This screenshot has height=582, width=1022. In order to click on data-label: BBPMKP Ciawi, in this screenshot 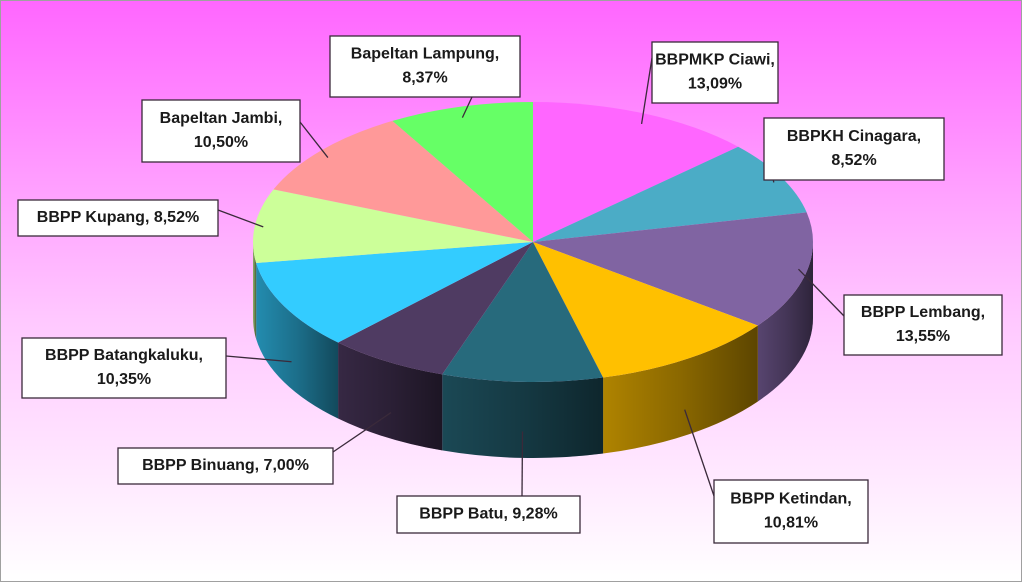, I will do `click(715, 60)`.